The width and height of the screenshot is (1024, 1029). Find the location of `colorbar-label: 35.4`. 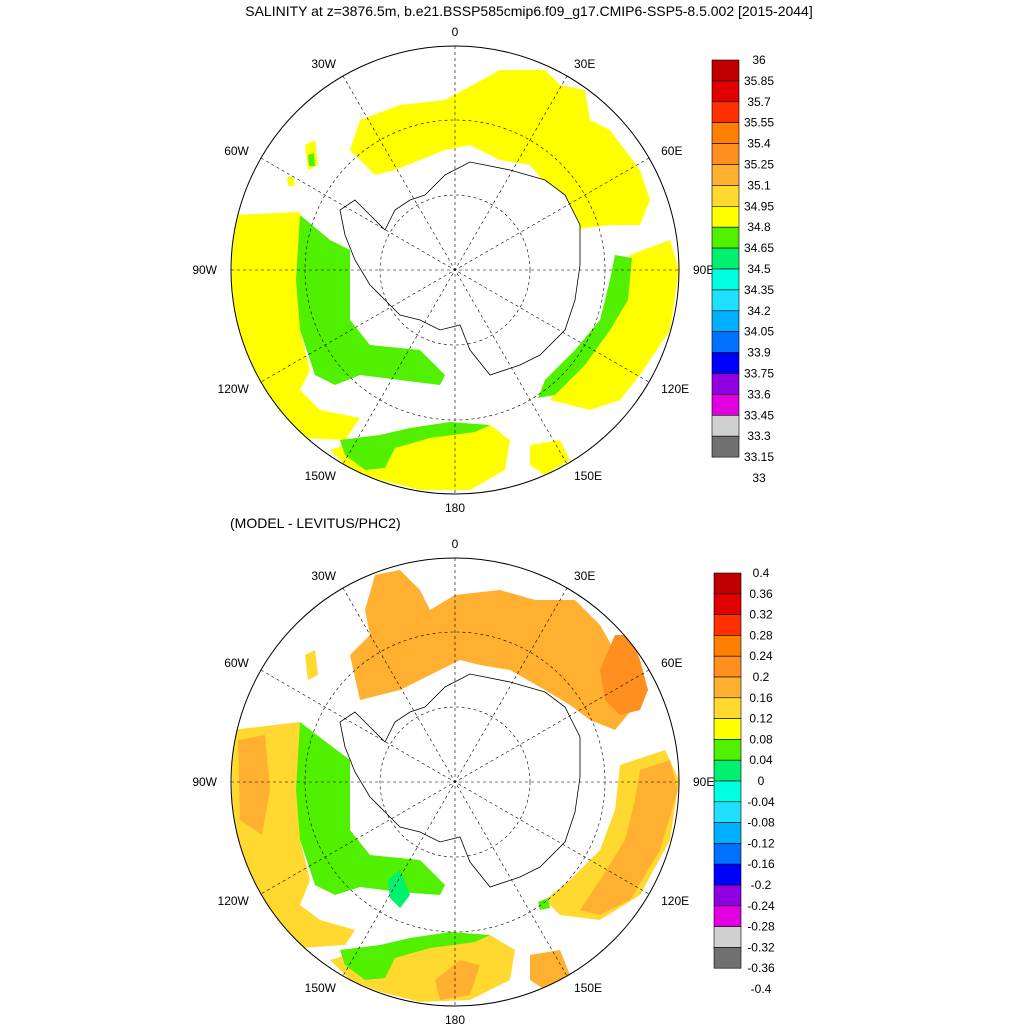

colorbar-label: 35.4 is located at coordinates (759, 144).